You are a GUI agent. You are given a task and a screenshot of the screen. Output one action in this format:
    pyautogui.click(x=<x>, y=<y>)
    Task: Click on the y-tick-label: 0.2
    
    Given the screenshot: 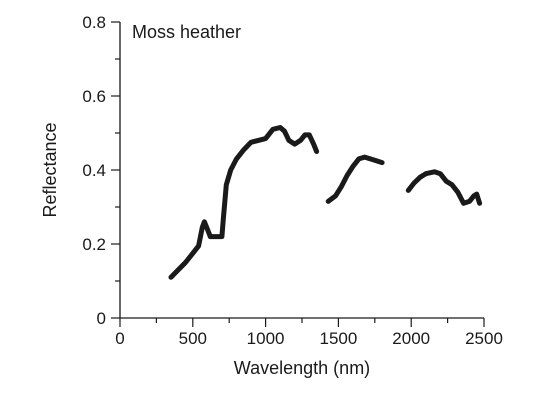 What is the action you would take?
    pyautogui.click(x=94, y=244)
    